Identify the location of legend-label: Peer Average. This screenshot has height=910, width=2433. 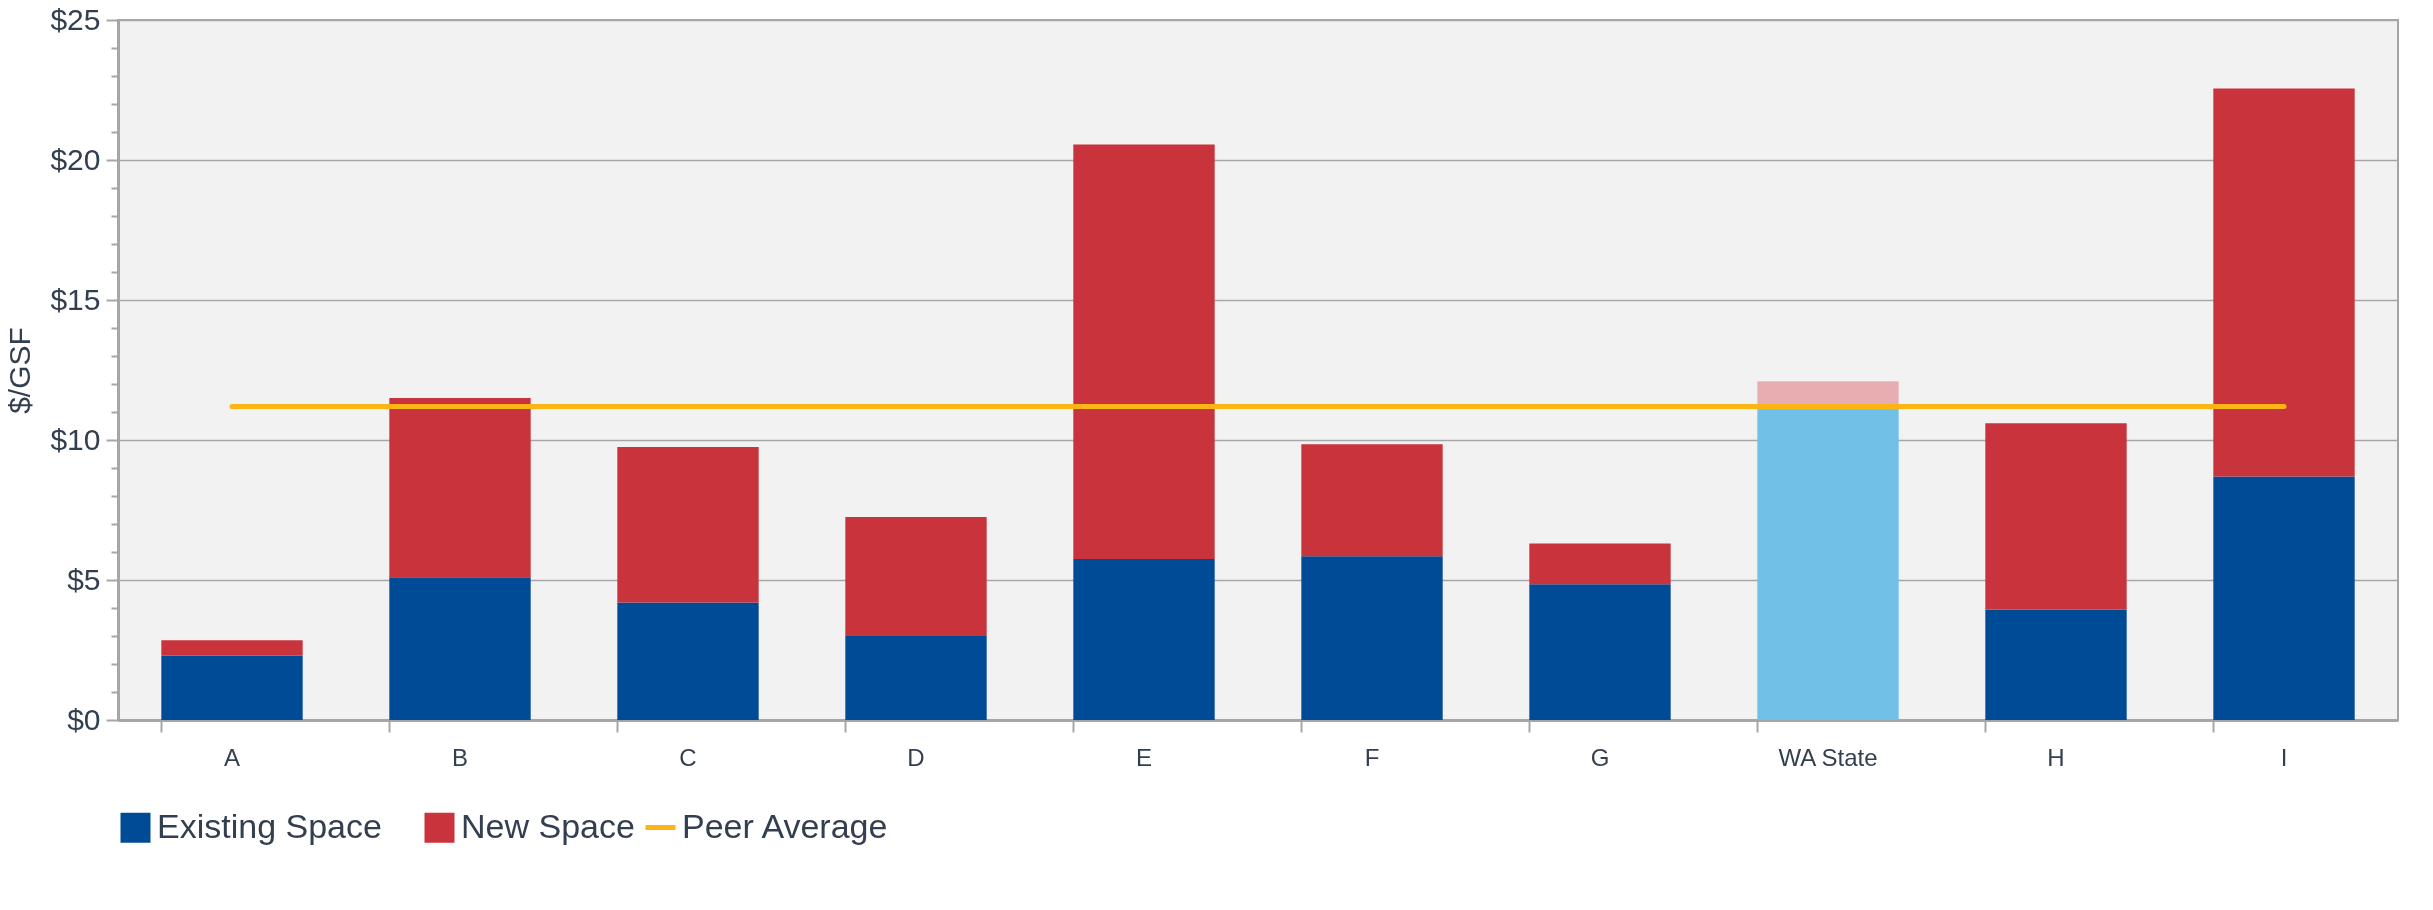
(785, 825).